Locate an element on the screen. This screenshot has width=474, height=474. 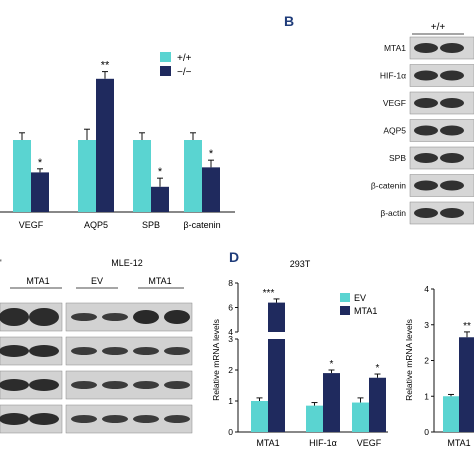
blot-b-row-label-4: SPB is located at coordinates (397, 158).